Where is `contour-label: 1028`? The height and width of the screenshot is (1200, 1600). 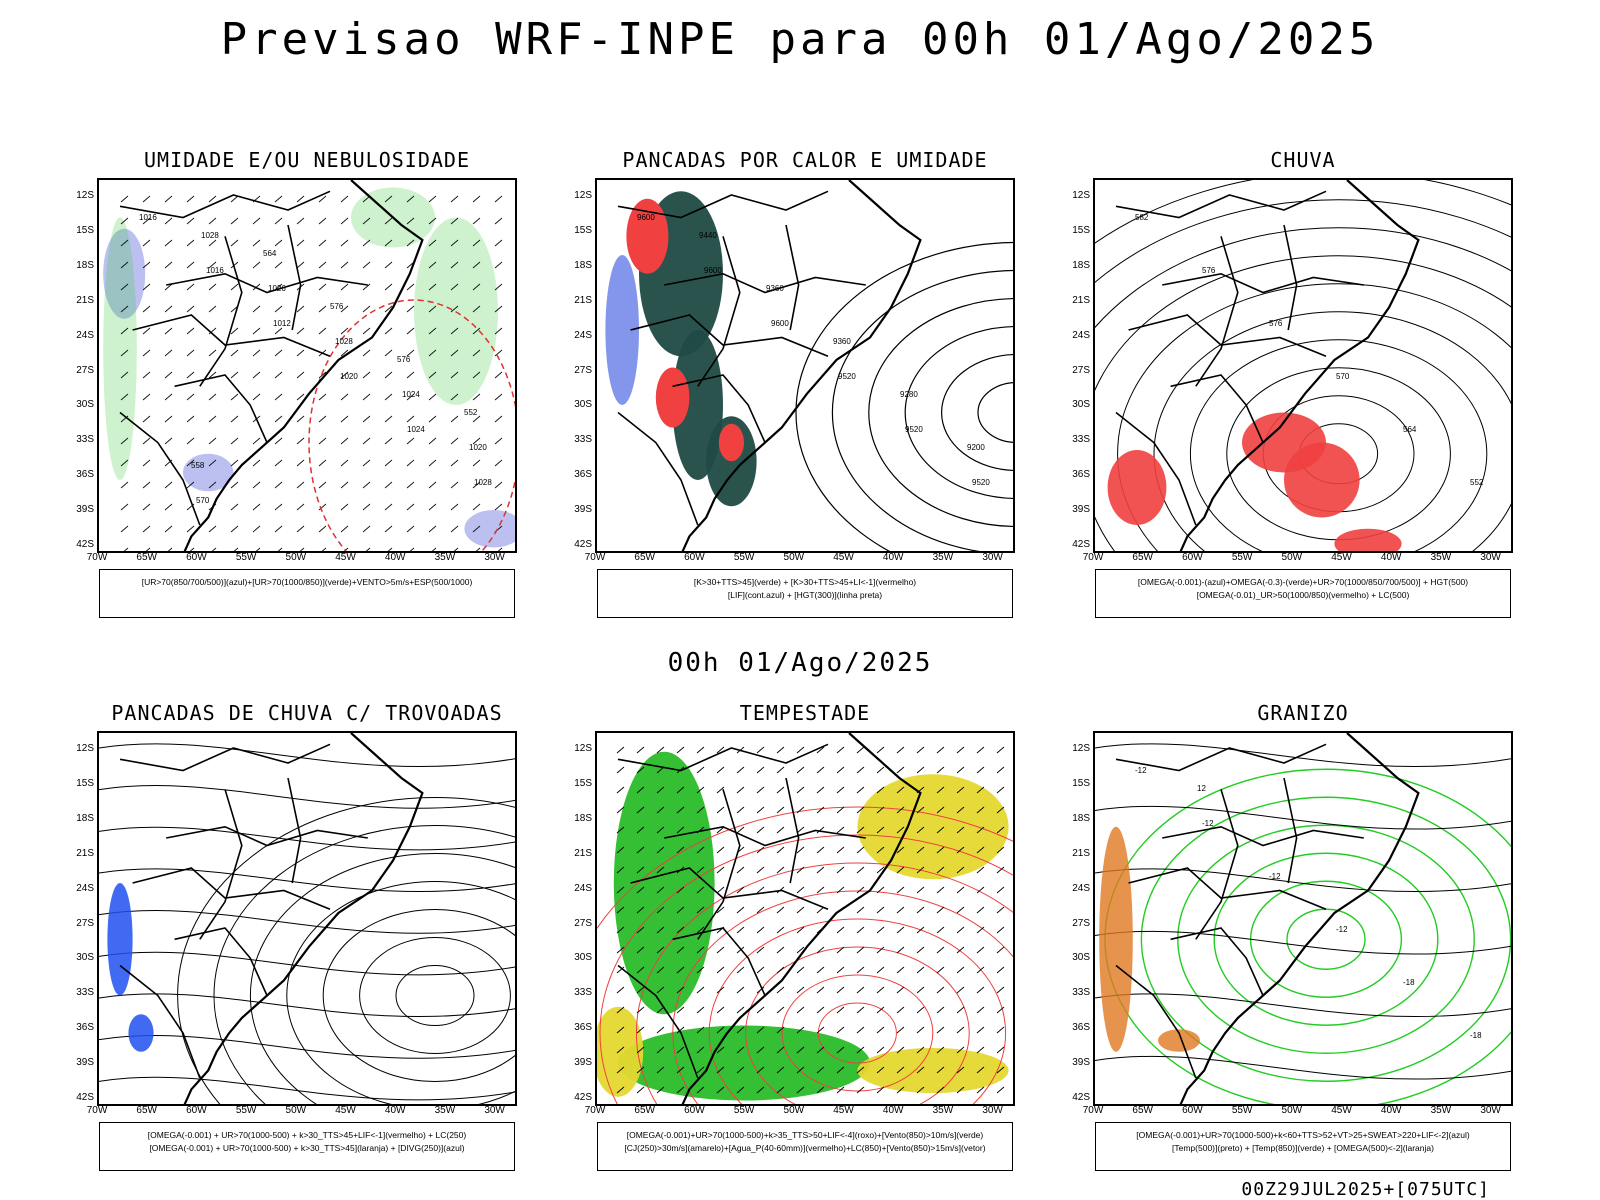
contour-label: 1028 is located at coordinates (483, 482).